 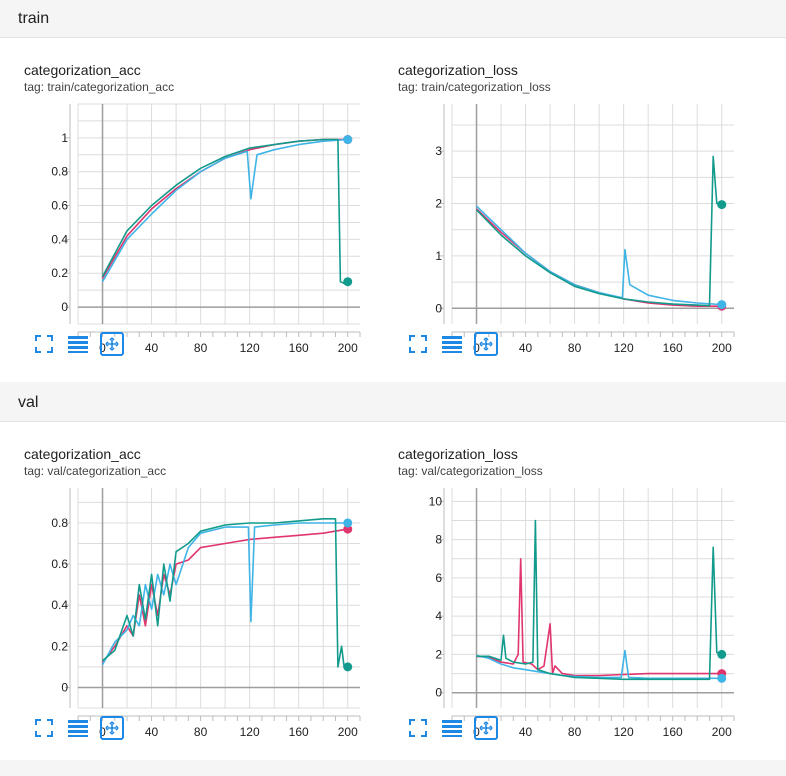 What do you see at coordinates (59, 273) in the screenshot?
I see `y-tick-label: 0.2` at bounding box center [59, 273].